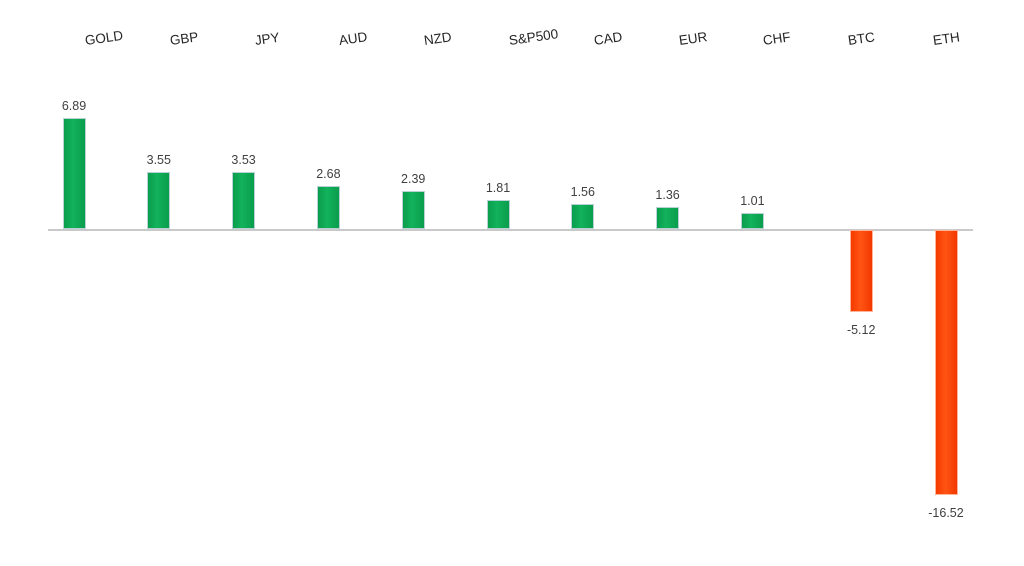 This screenshot has height=566, width=1024. I want to click on bar-sp500, so click(498, 214).